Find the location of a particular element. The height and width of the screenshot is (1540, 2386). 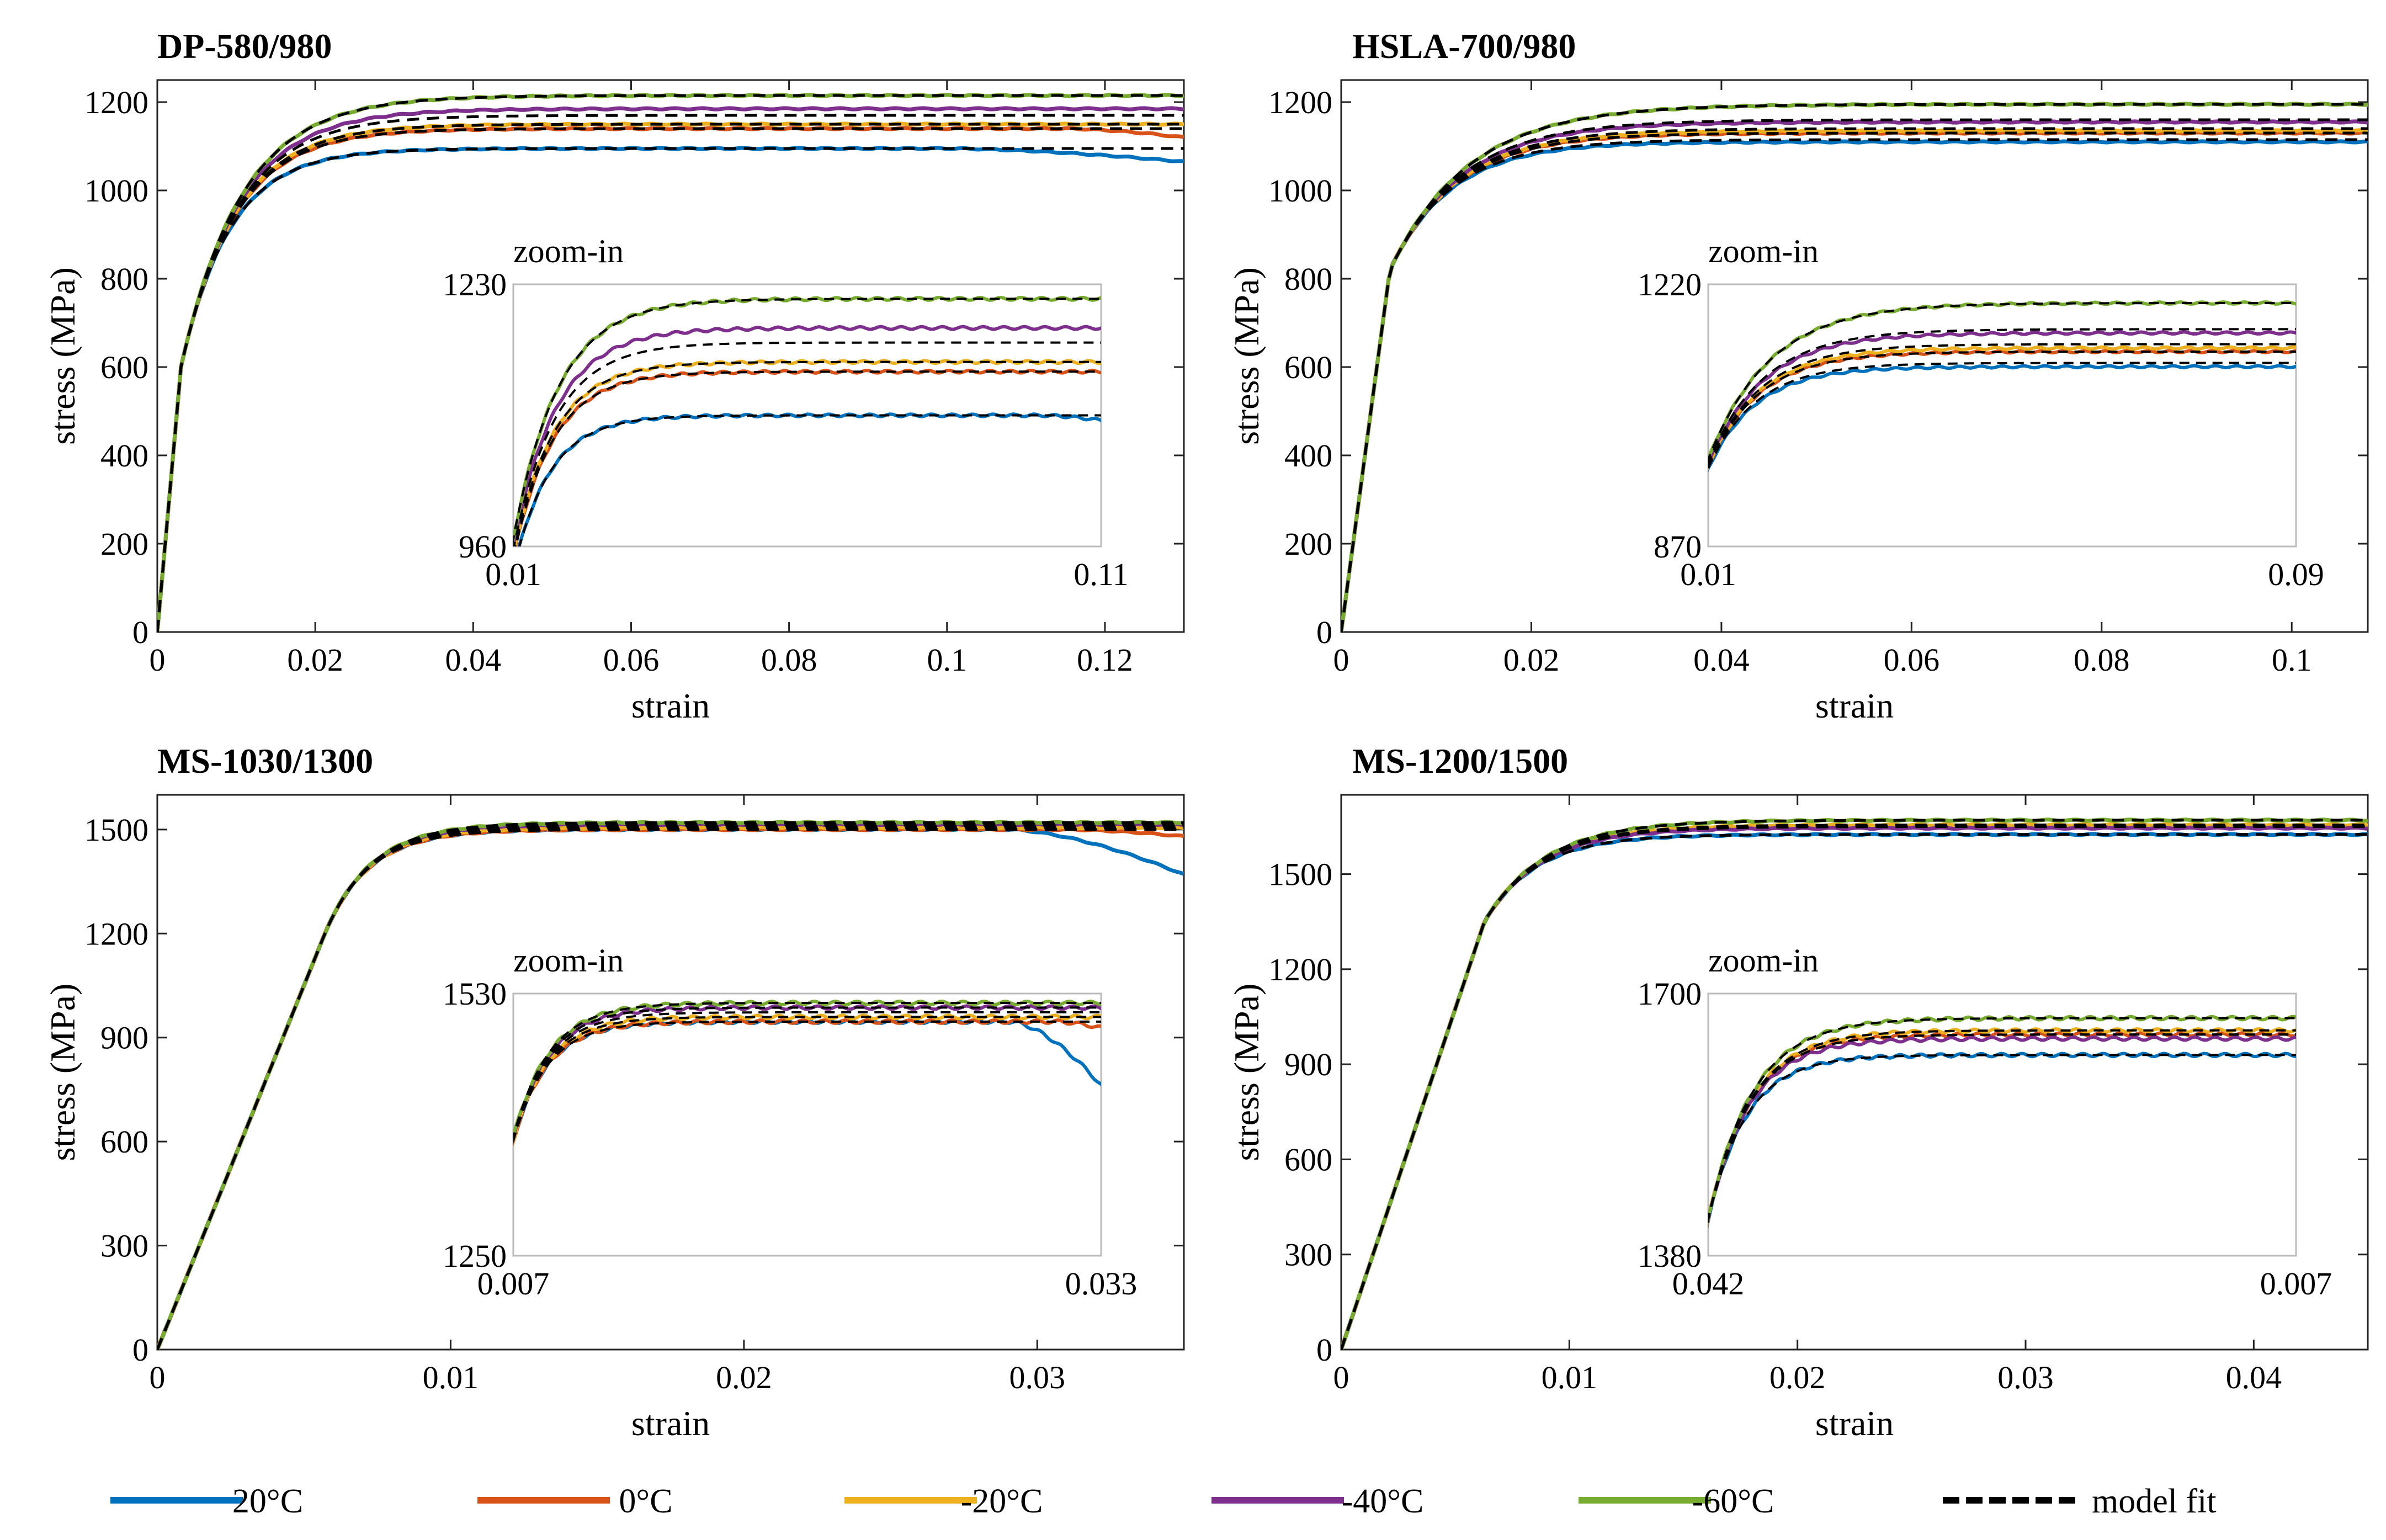

inset-frame is located at coordinates (2002, 416).